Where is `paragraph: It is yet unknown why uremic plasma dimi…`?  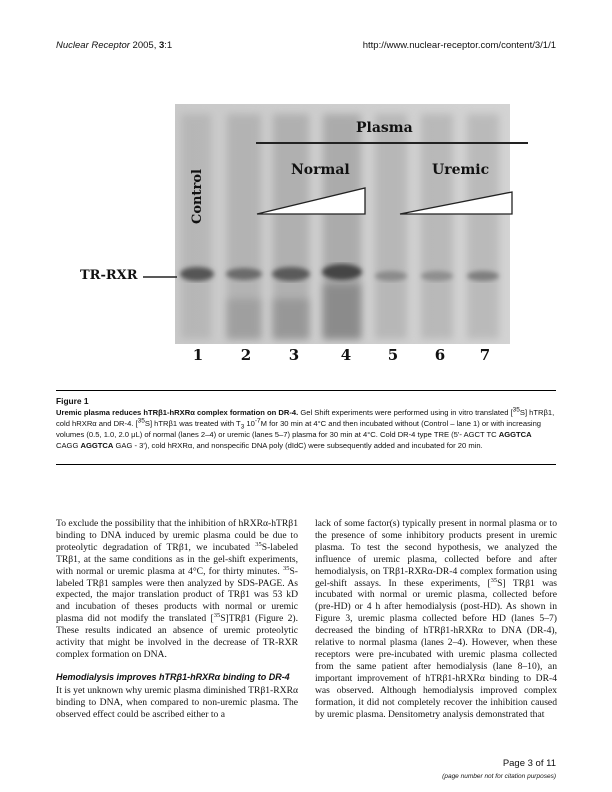
paragraph: It is yet unknown why uremic plasma dimi… is located at coordinates (177, 702).